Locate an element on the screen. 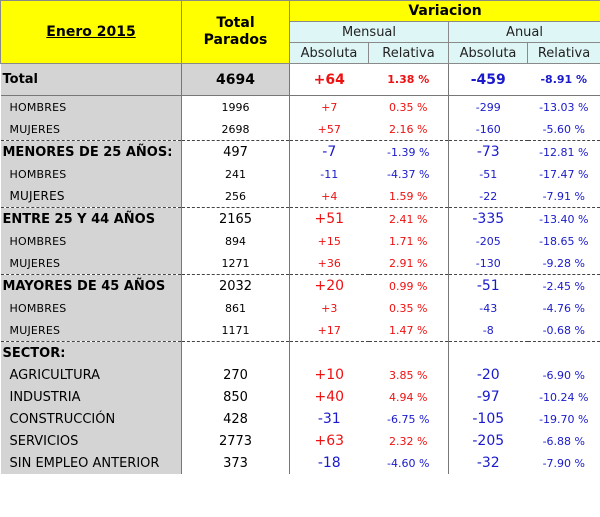 This screenshot has height=517, width=600. mensual-relativa: 1.59 % is located at coordinates (408, 196).